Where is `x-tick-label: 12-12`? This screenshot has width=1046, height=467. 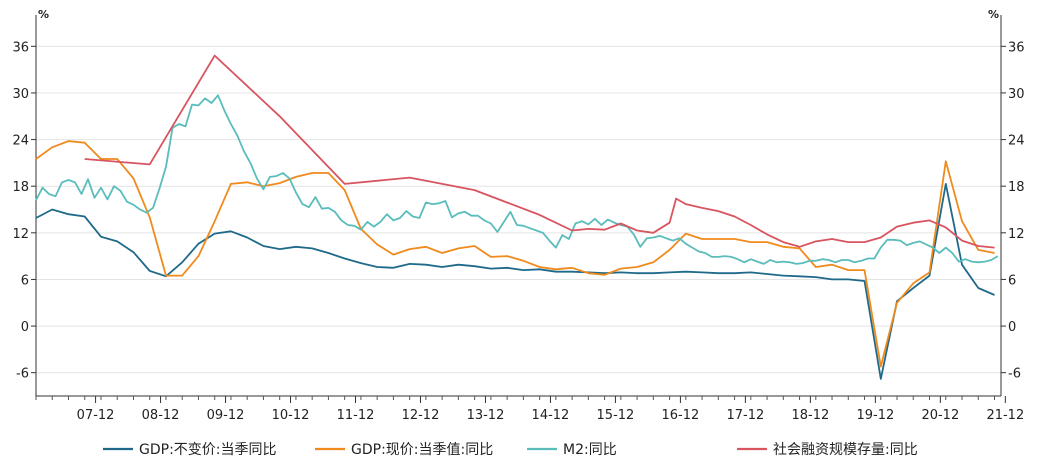
x-tick-label: 12-12 is located at coordinates (421, 415).